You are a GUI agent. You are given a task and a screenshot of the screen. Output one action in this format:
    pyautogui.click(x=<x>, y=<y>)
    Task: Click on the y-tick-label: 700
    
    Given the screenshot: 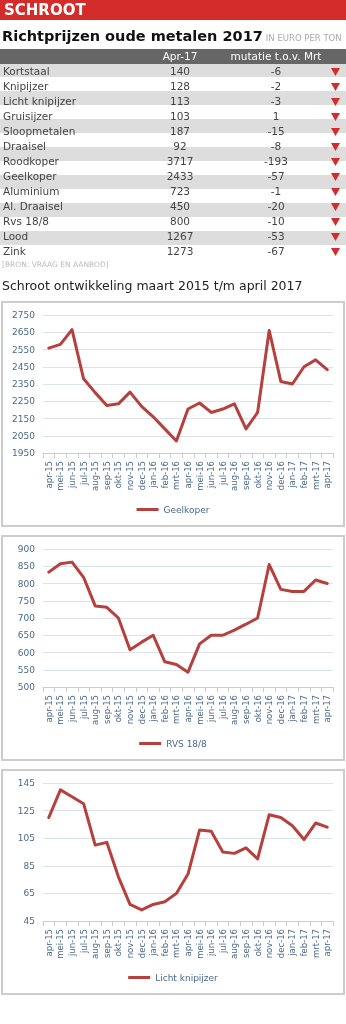 What is the action you would take?
    pyautogui.click(x=26, y=618)
    